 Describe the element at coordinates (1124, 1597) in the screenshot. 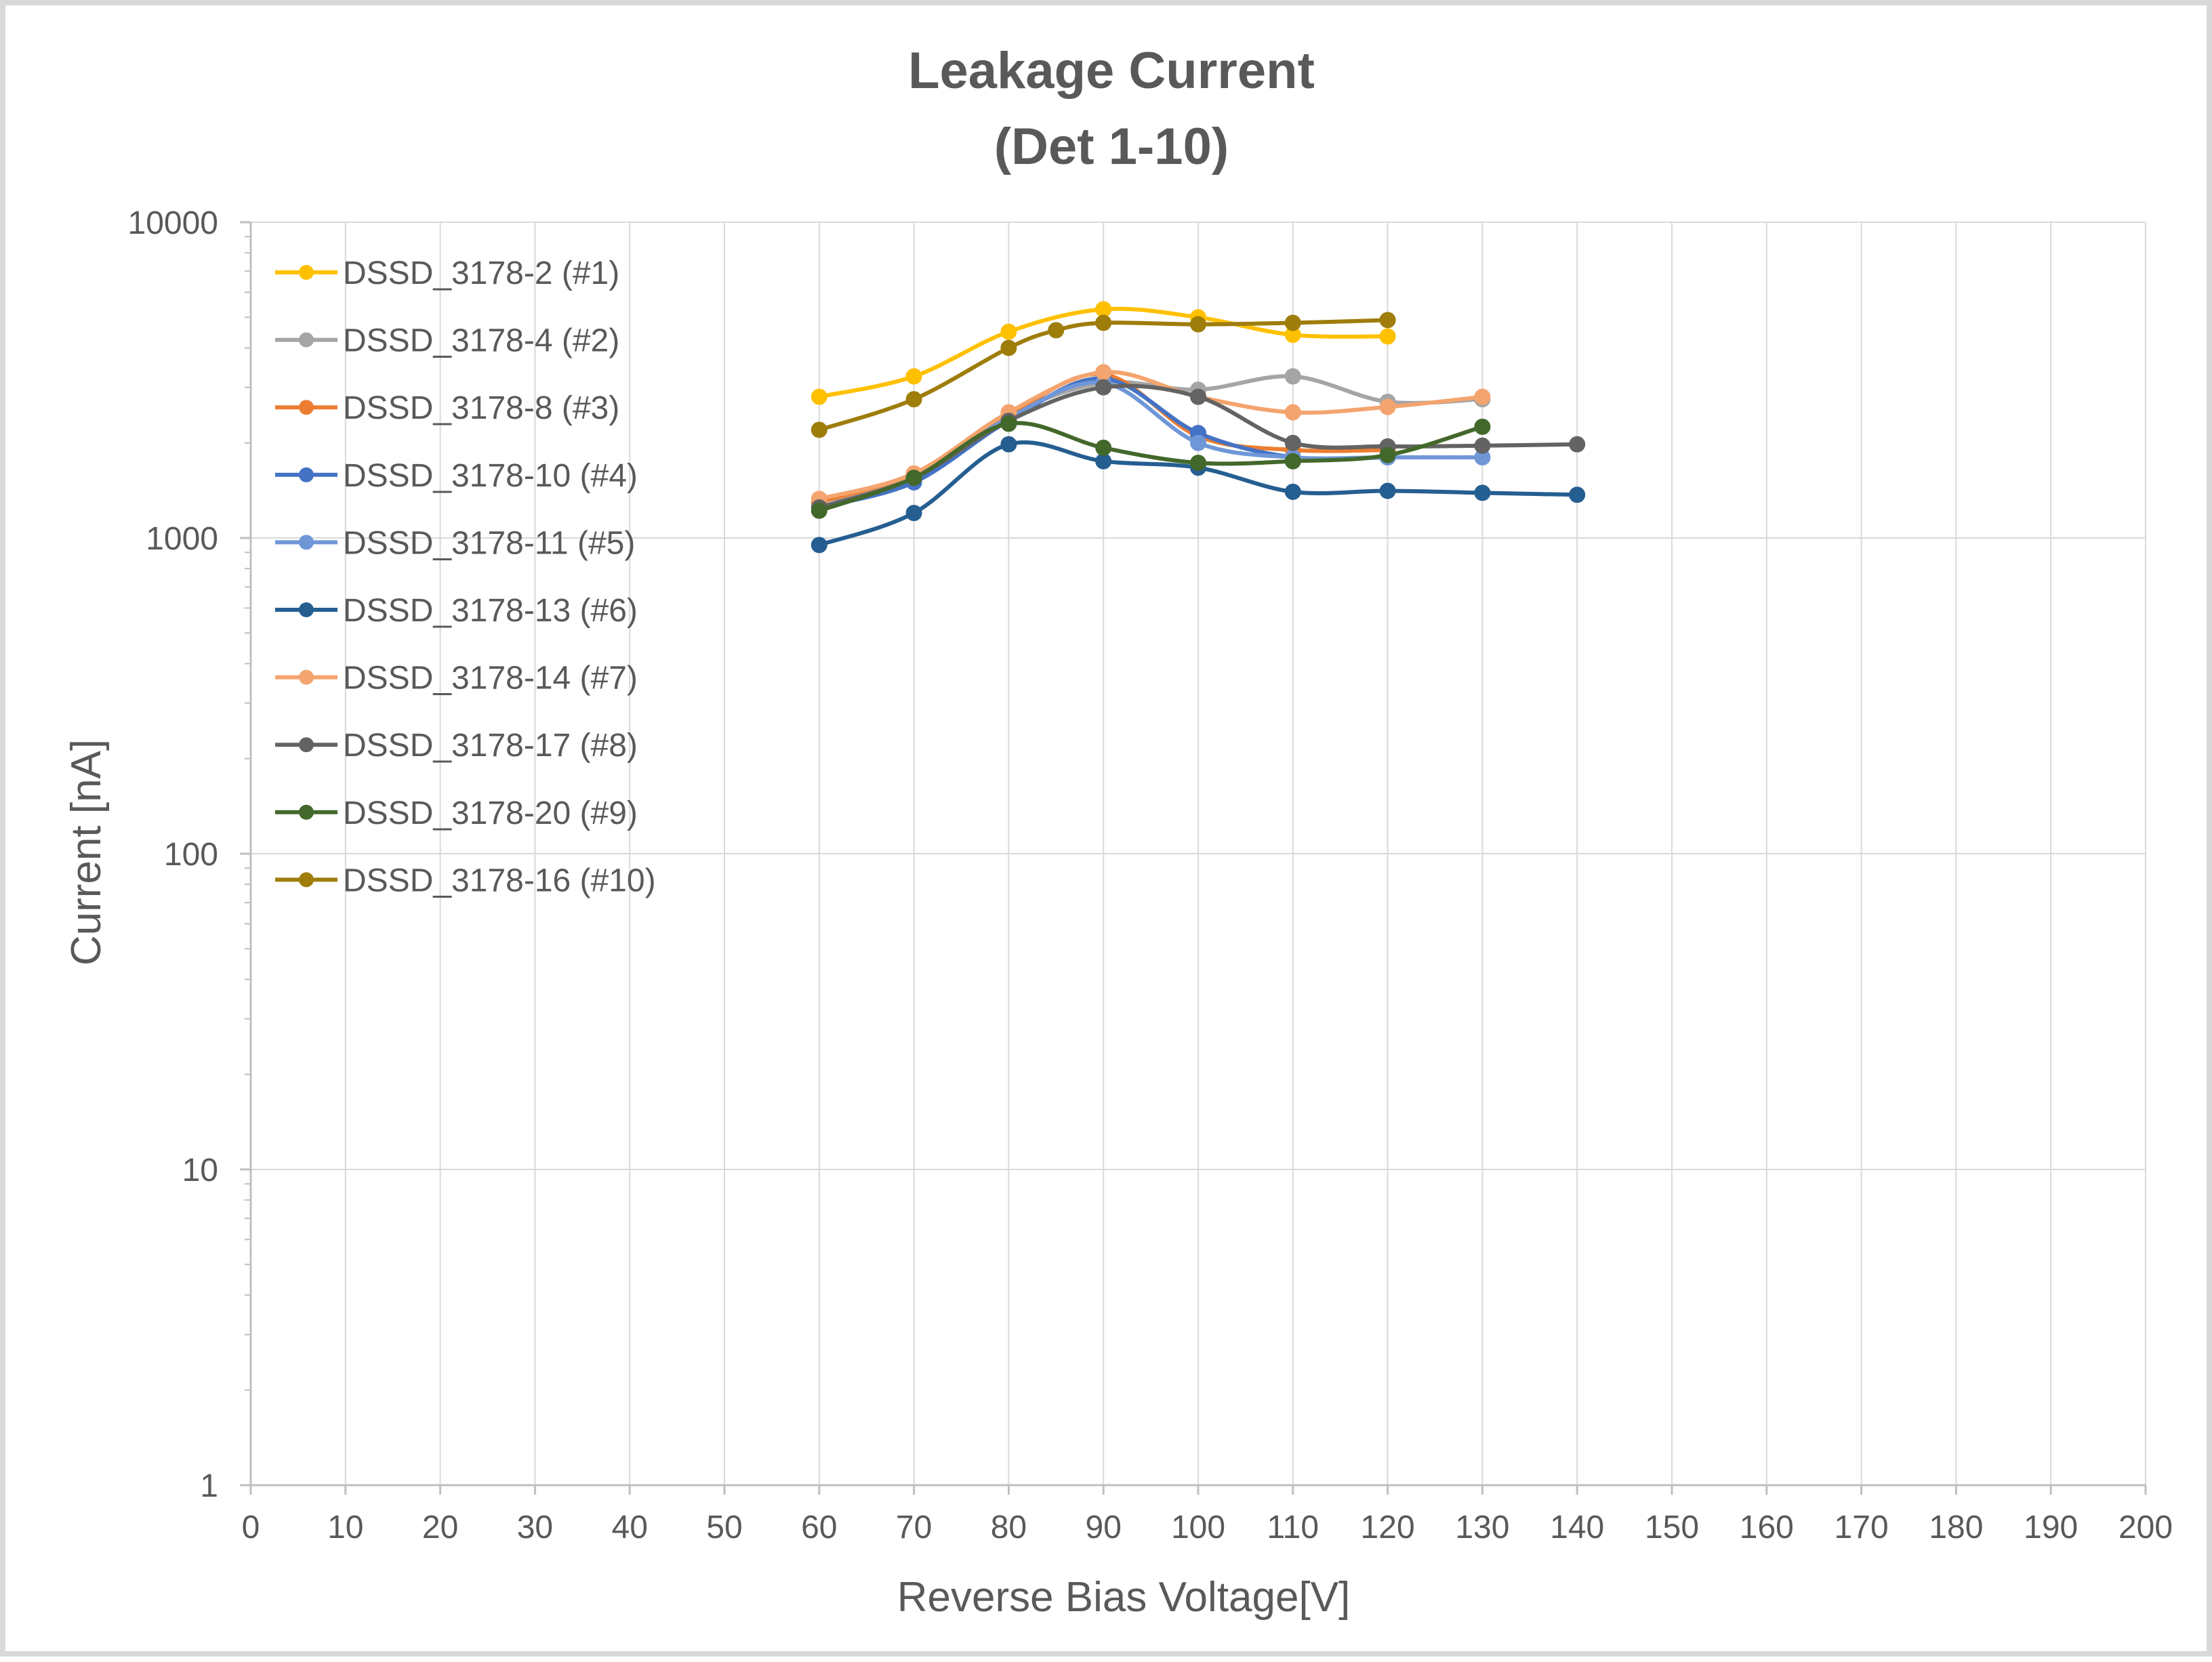

I see `x-axis-title: Reverse Bias Voltage[V]` at that location.